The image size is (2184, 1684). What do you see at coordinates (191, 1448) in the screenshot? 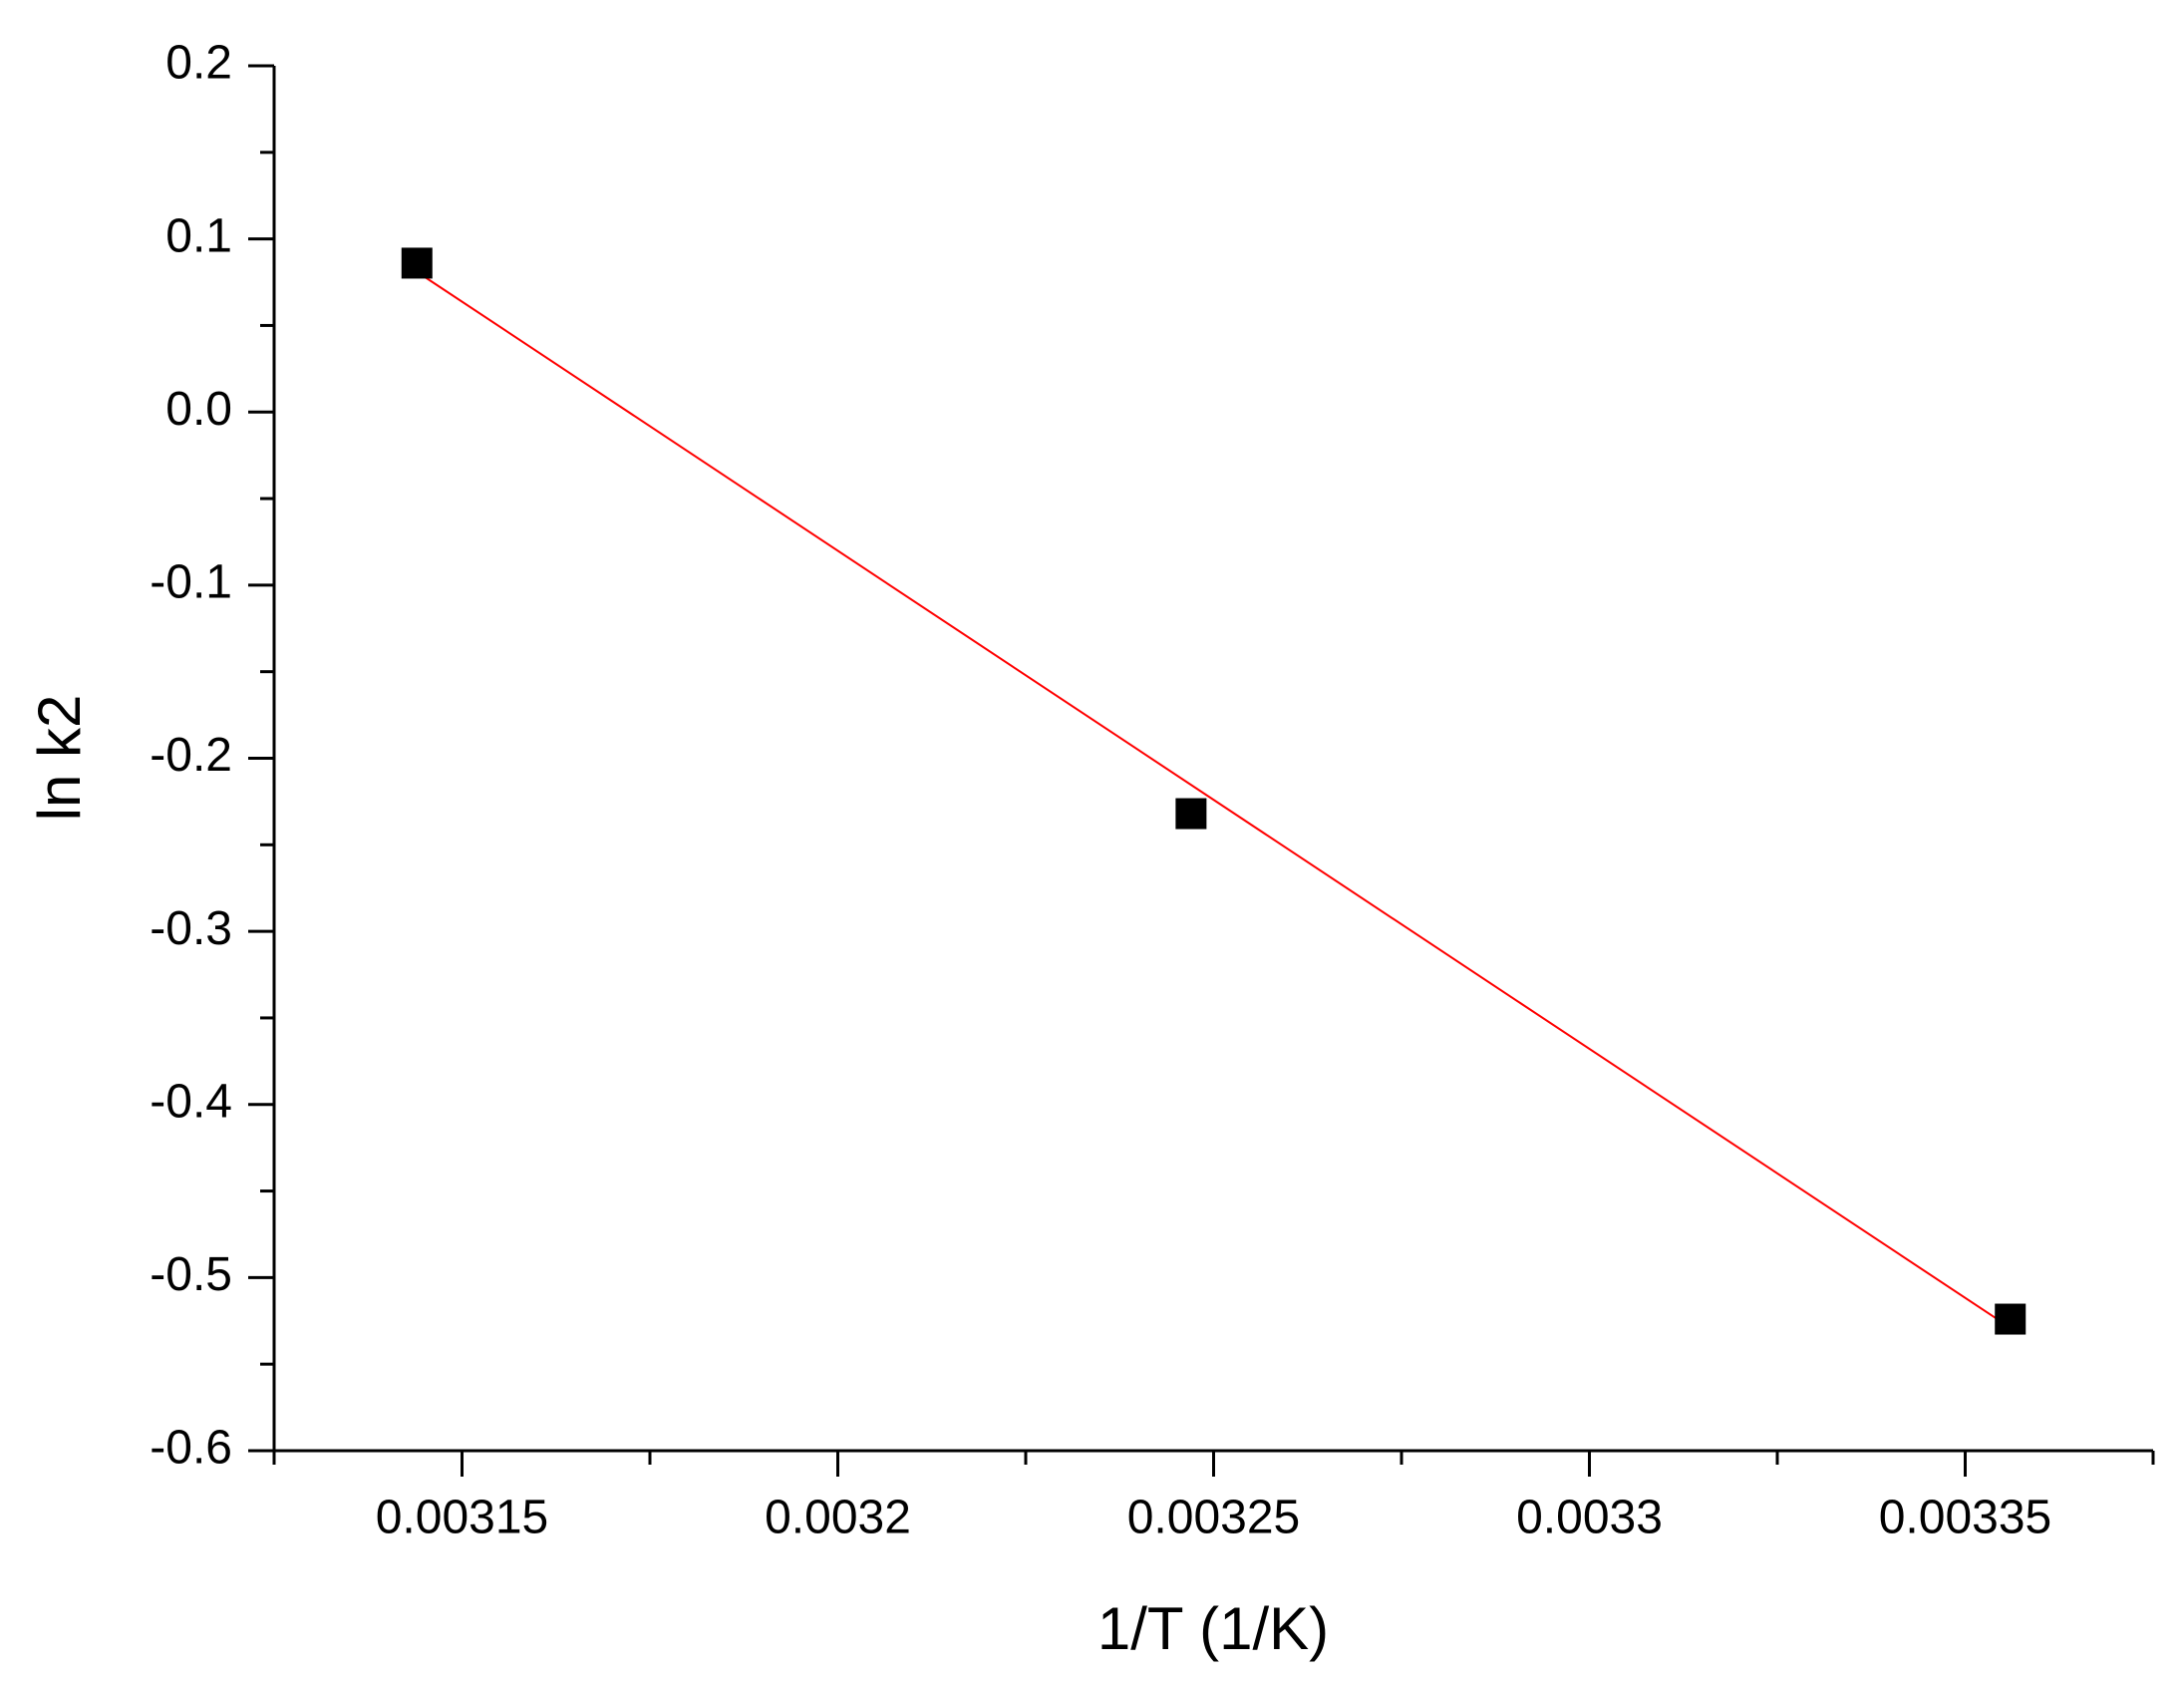
I see `y-tick-label: -0.6` at bounding box center [191, 1448].